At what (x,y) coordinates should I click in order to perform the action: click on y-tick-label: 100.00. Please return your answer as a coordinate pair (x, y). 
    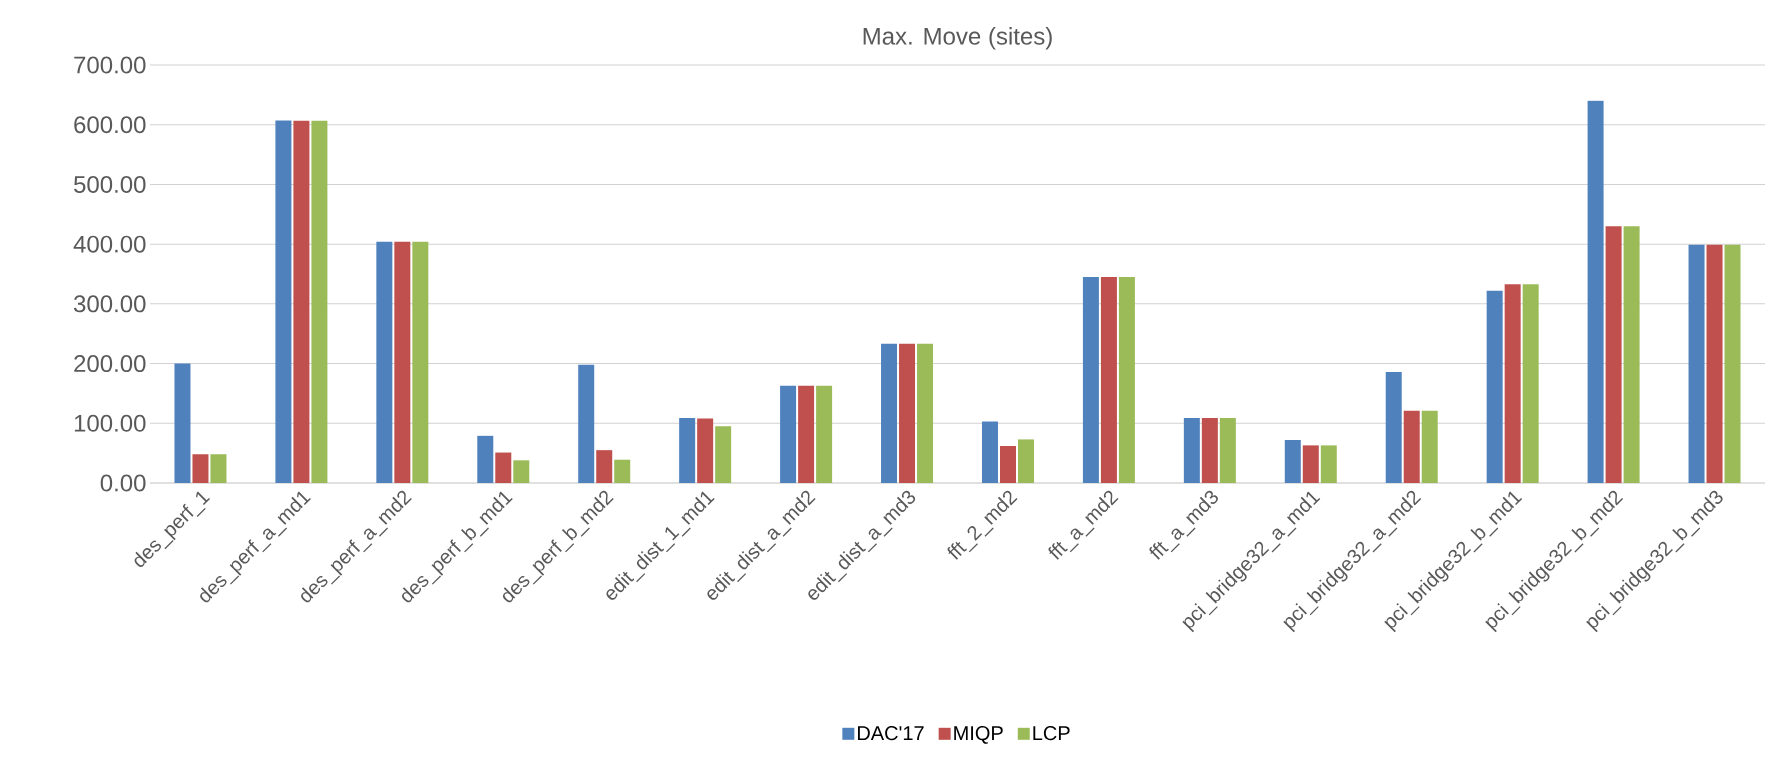
    Looking at the image, I should click on (110, 423).